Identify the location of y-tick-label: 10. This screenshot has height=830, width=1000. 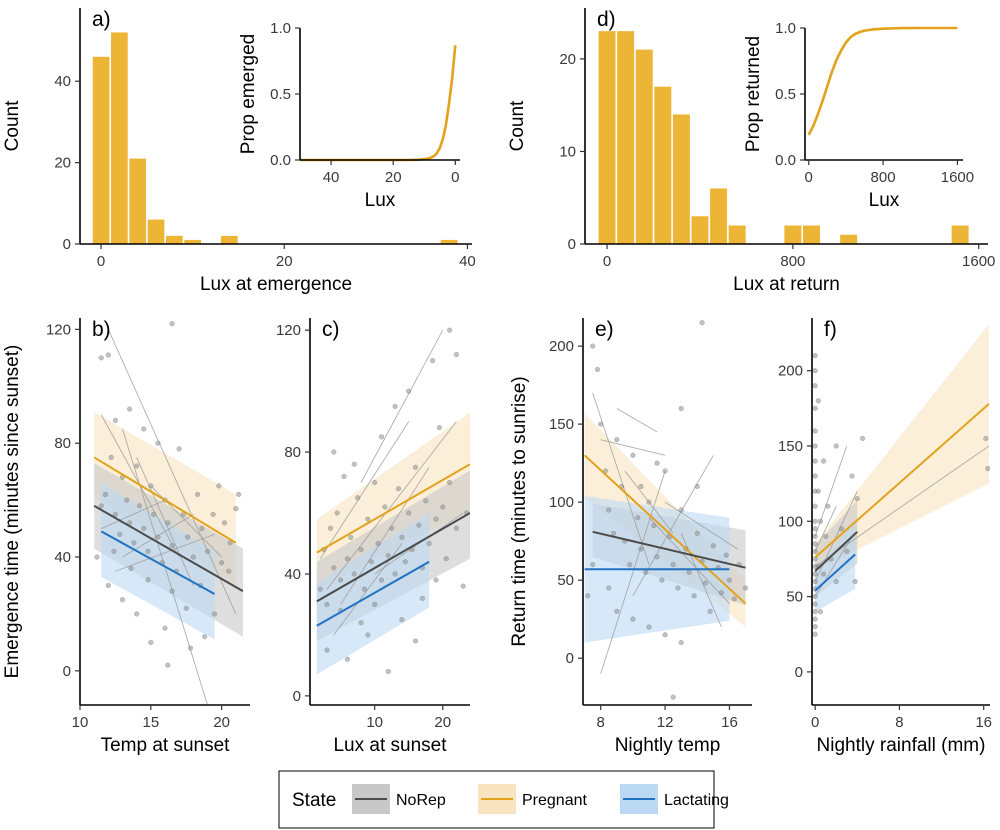
(567, 151).